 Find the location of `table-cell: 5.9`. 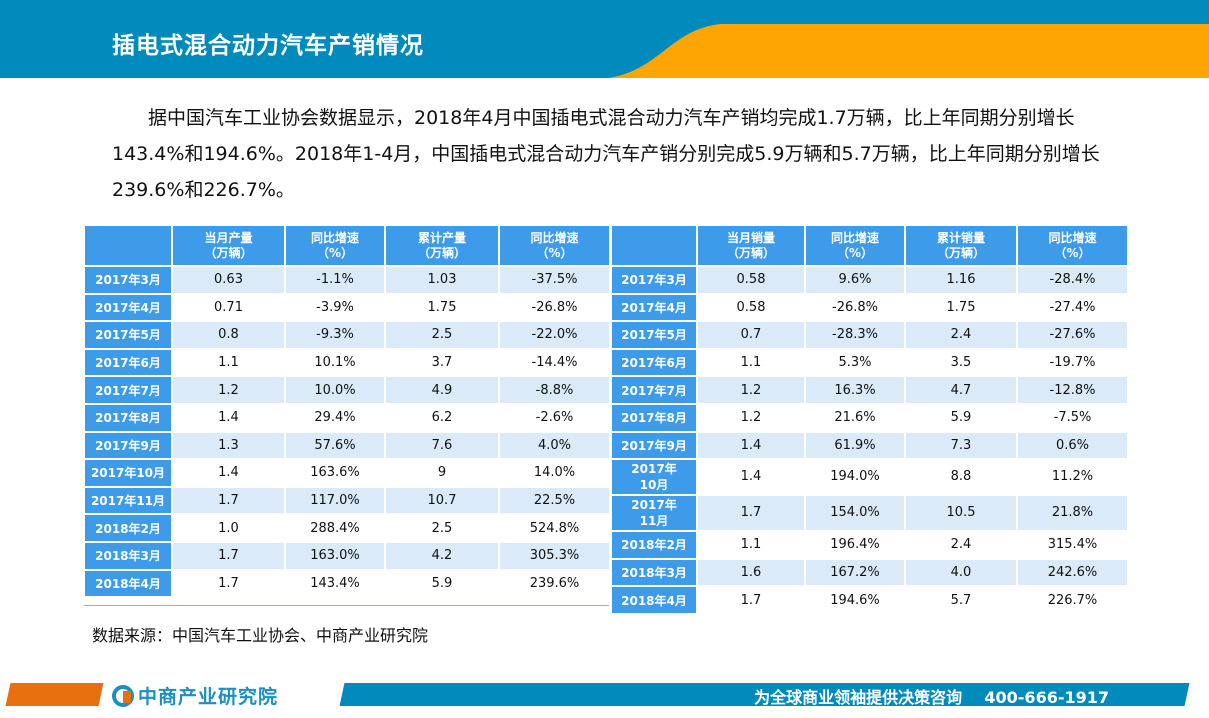

table-cell: 5.9 is located at coordinates (961, 417).